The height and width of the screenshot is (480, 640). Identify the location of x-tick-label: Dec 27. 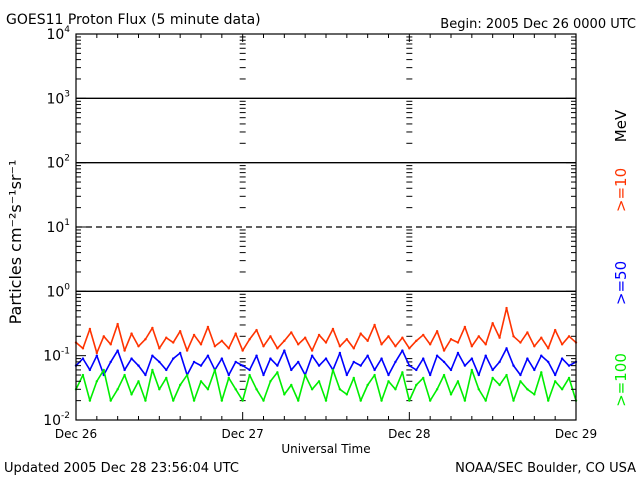
(243, 434).